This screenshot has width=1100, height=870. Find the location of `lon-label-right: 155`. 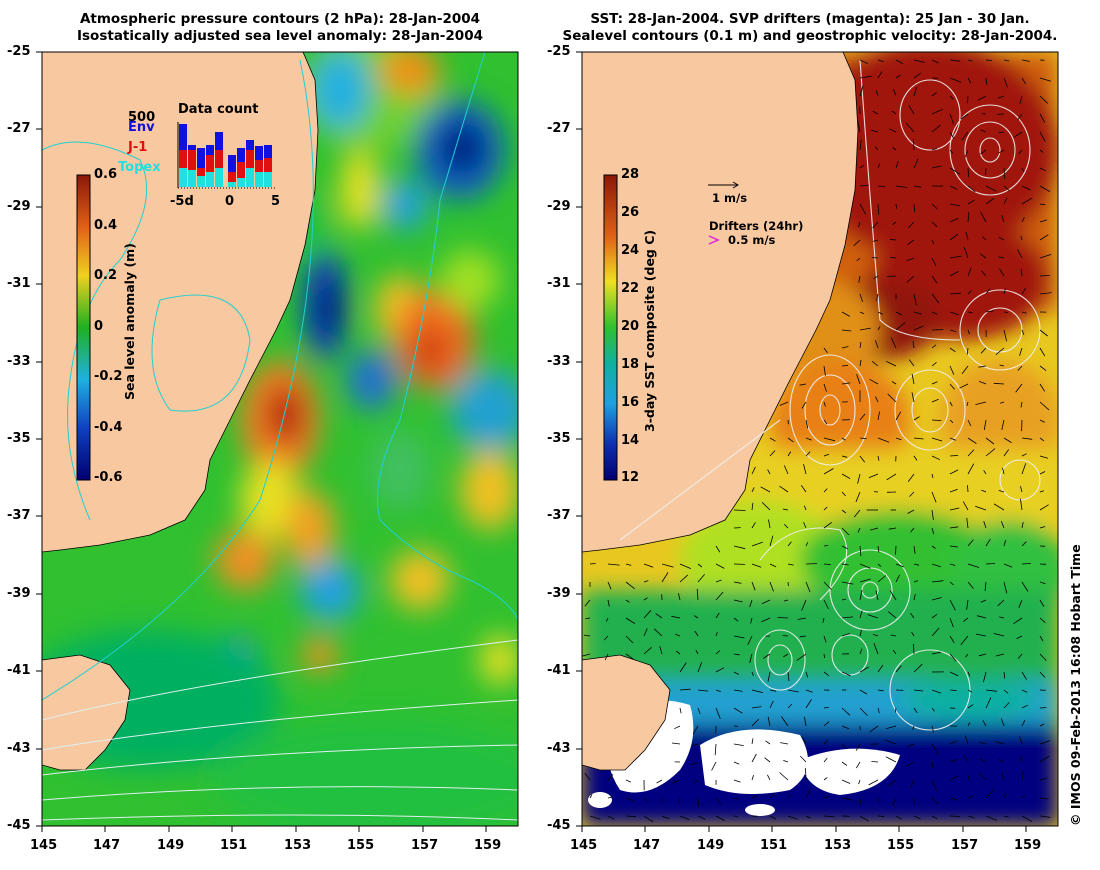

lon-label-right: 155 is located at coordinates (901, 845).